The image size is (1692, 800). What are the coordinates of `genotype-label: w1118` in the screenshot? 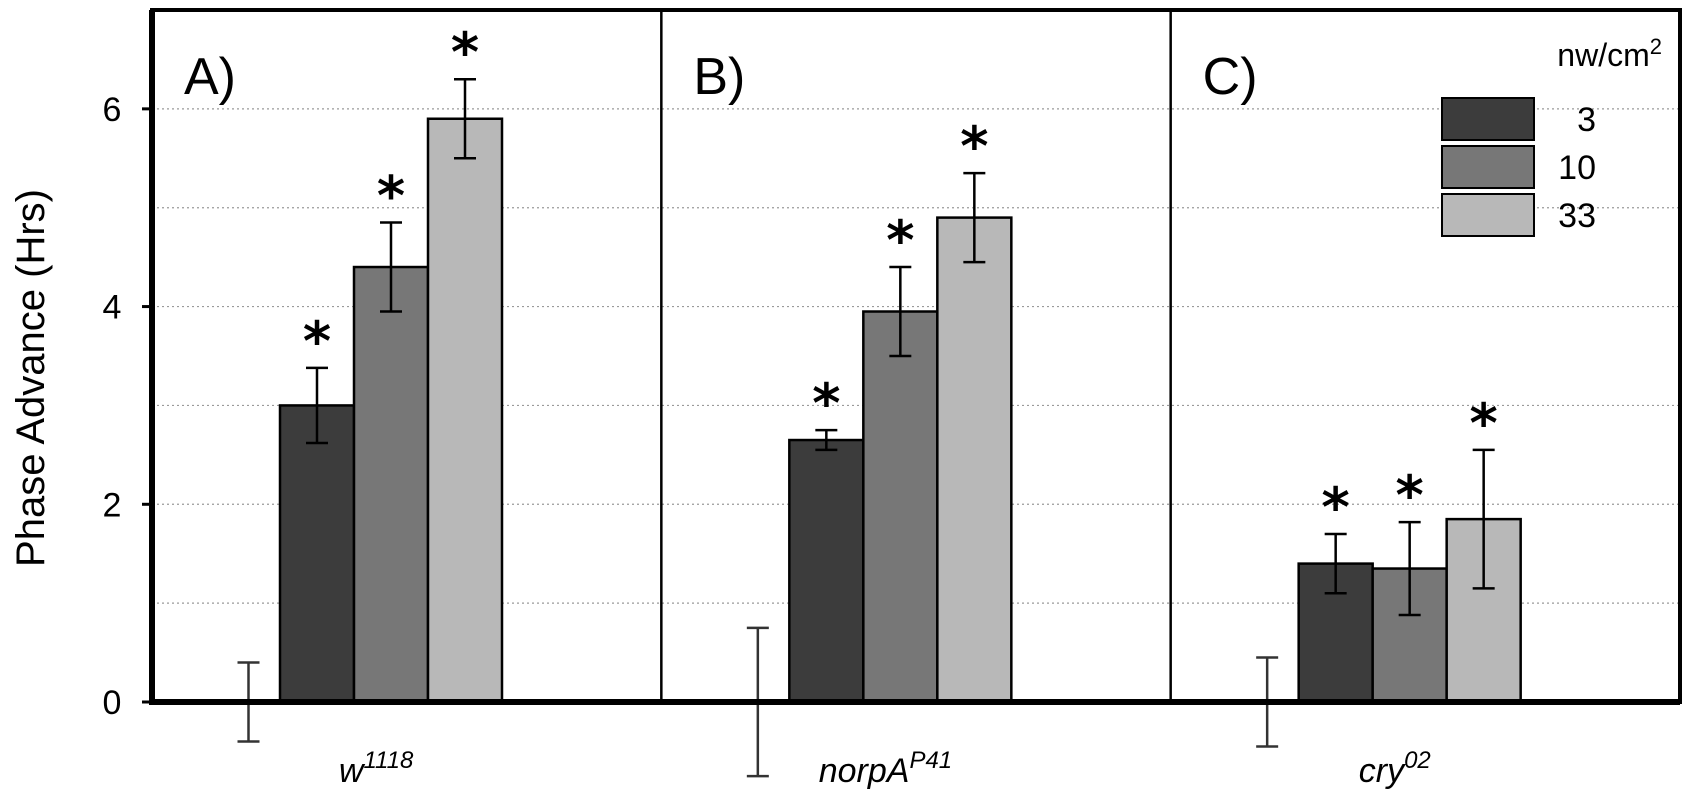 It's located at (376, 768).